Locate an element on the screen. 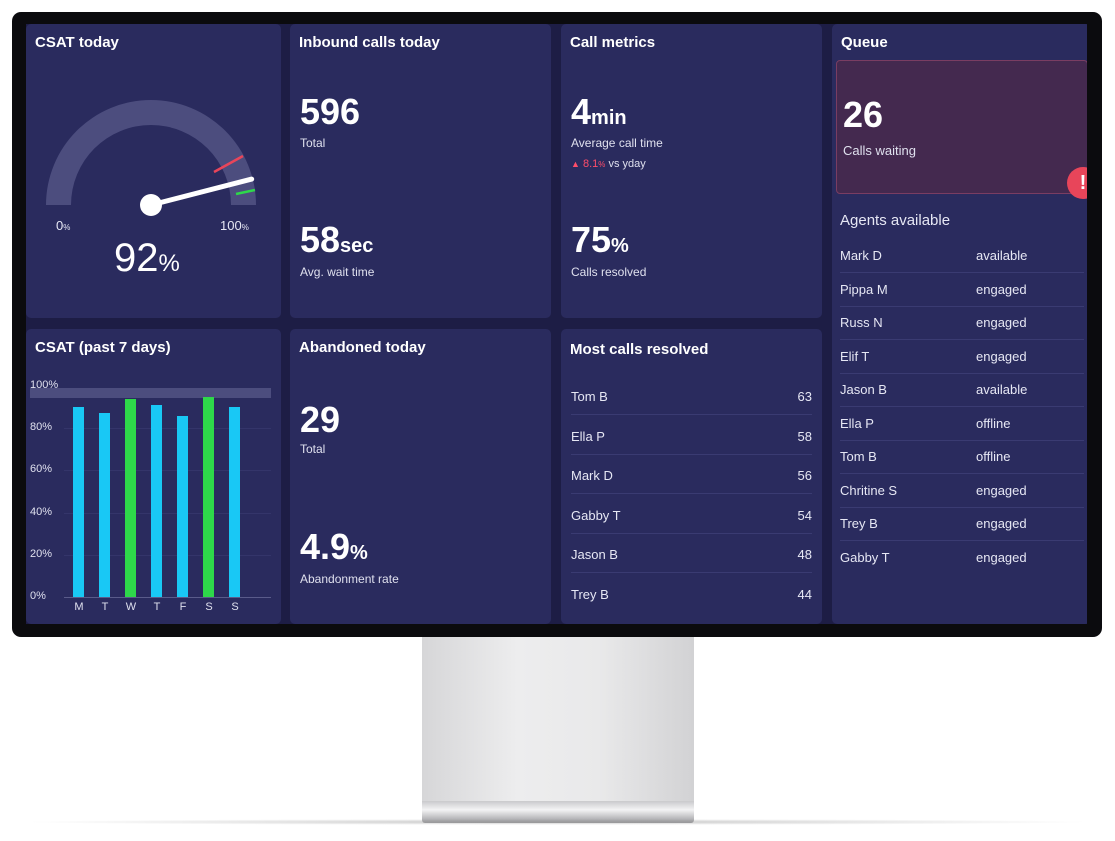 The height and width of the screenshot is (841, 1115). call-time-delta: ▲ 8.1% vs yday is located at coordinates (608, 164).